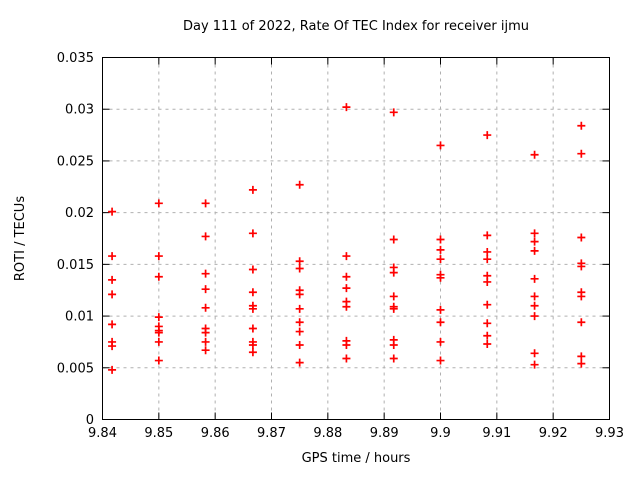 Image resolution: width=640 pixels, height=480 pixels. I want to click on y-tick-label: 0.02, so click(79, 213).